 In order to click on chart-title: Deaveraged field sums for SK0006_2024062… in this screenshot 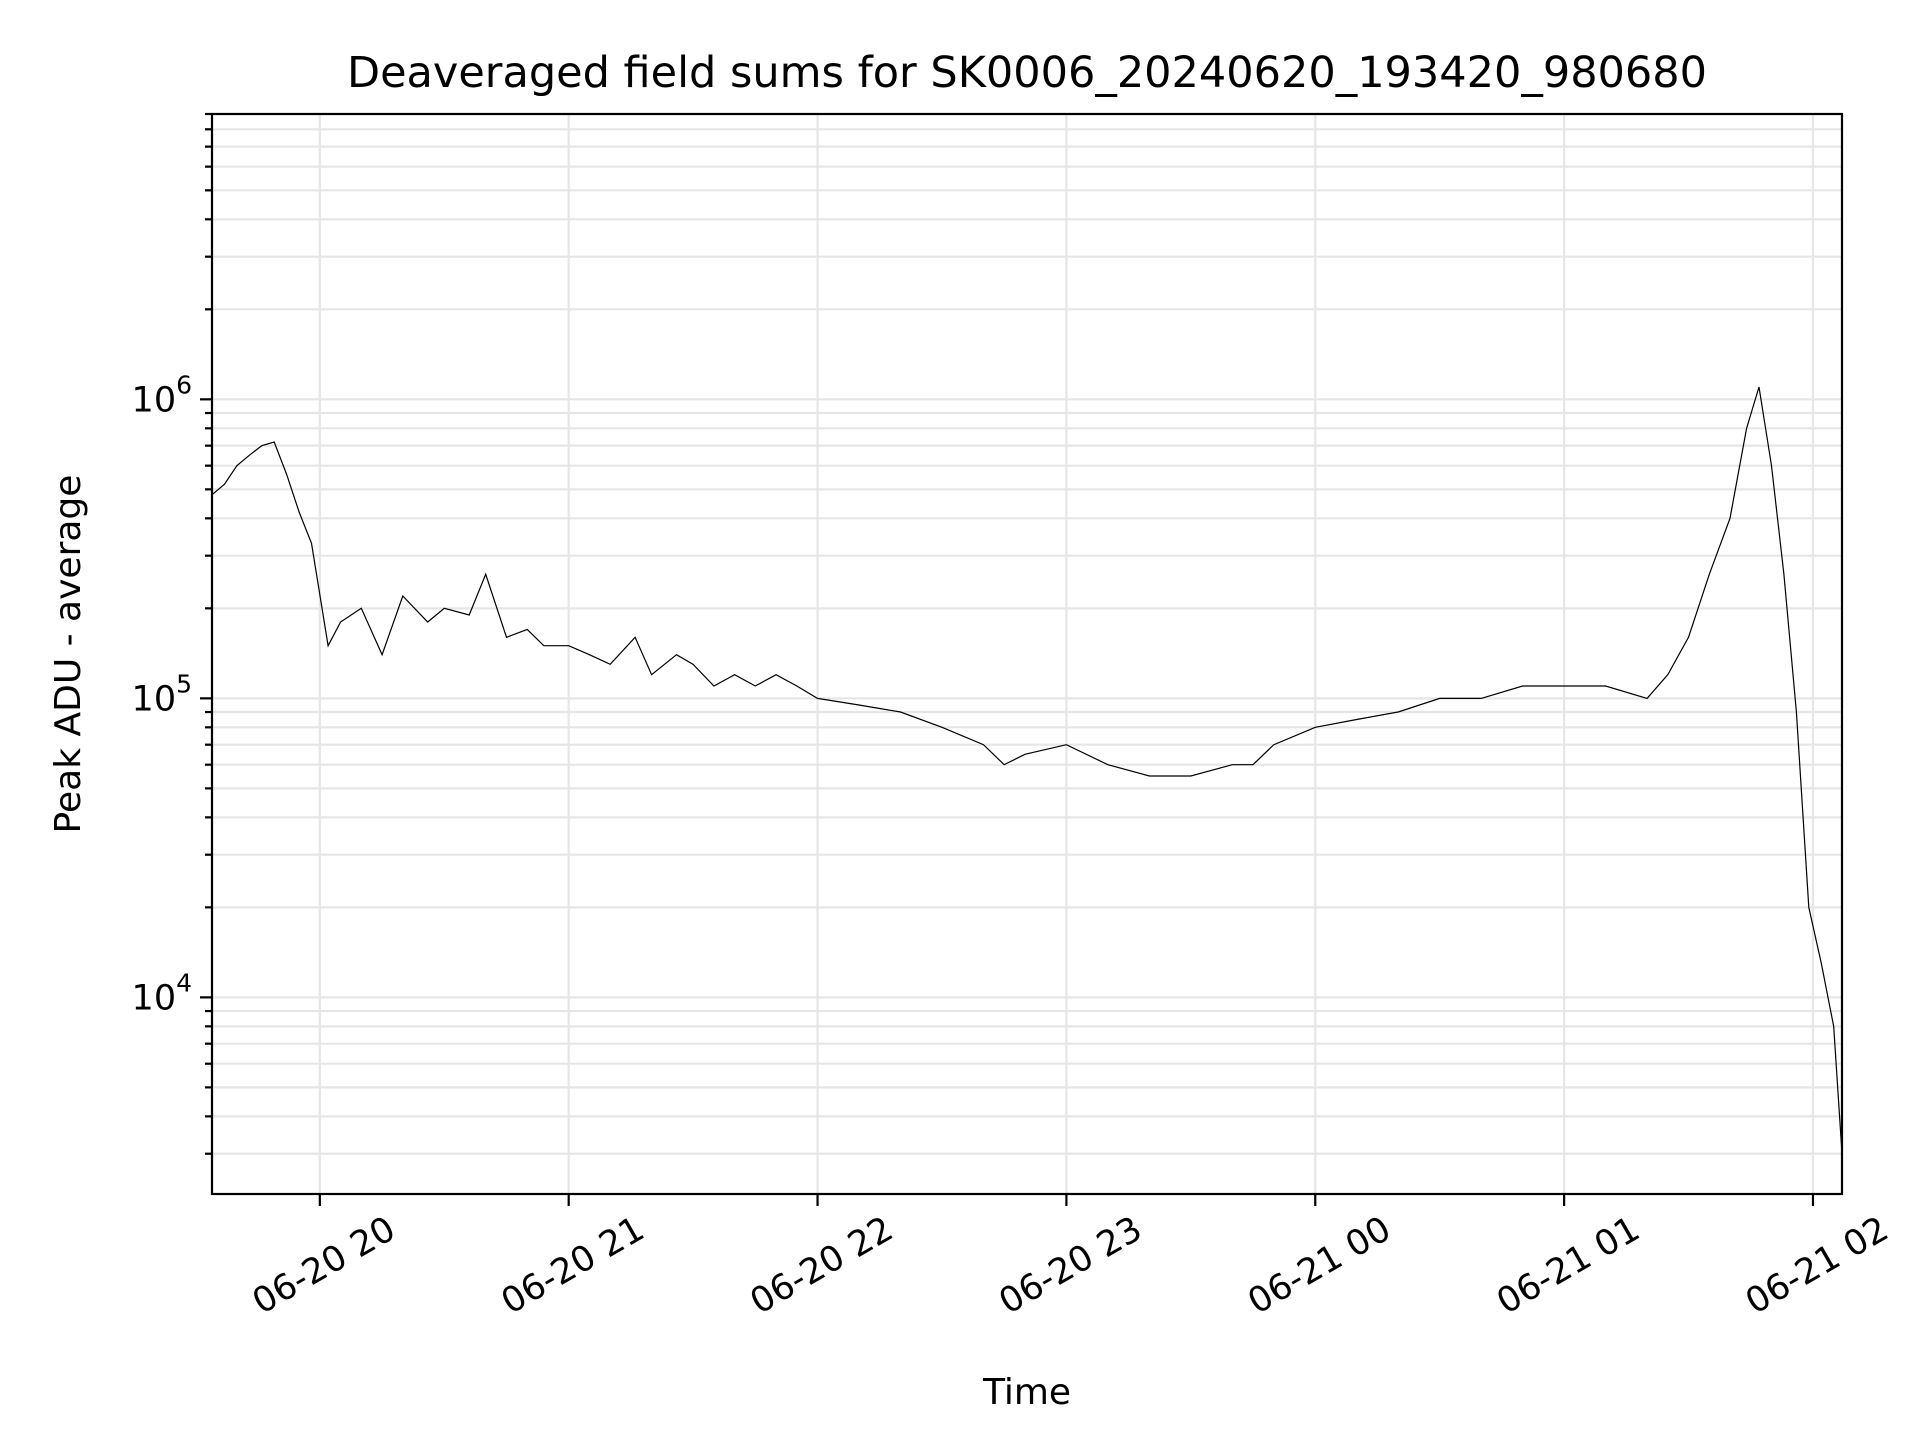, I will do `click(1027, 73)`.